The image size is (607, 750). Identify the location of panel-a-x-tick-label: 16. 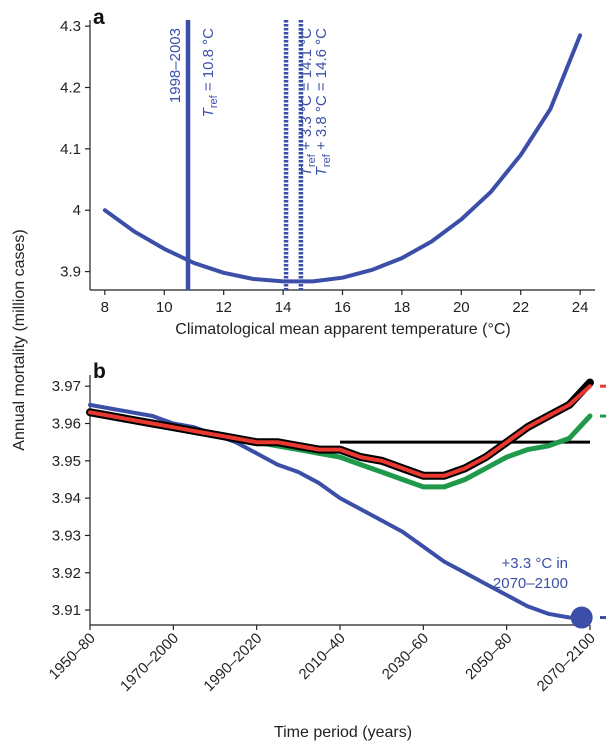
(342, 307).